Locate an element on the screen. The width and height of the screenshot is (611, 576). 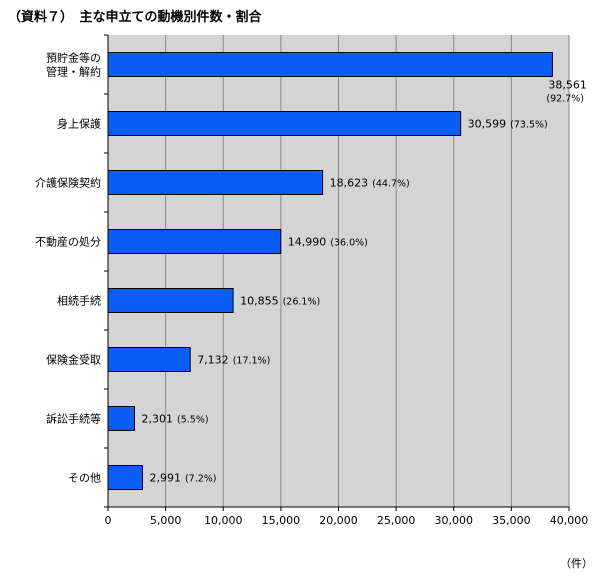
percent-label: (73.5%) is located at coordinates (529, 125).